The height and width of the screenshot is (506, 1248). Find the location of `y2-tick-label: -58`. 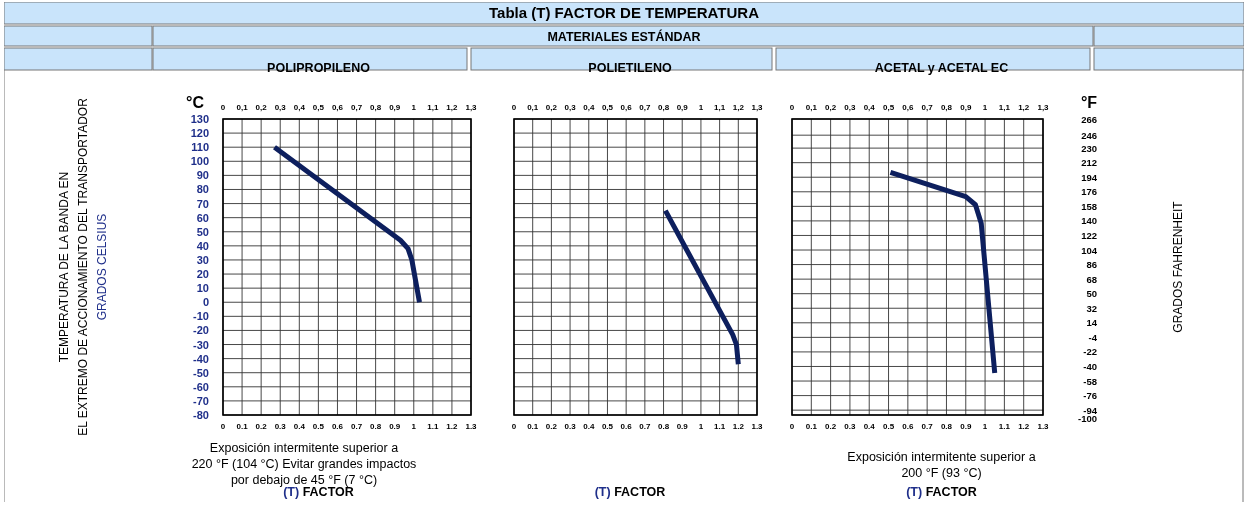

y2-tick-label: -58 is located at coordinates (1090, 381).